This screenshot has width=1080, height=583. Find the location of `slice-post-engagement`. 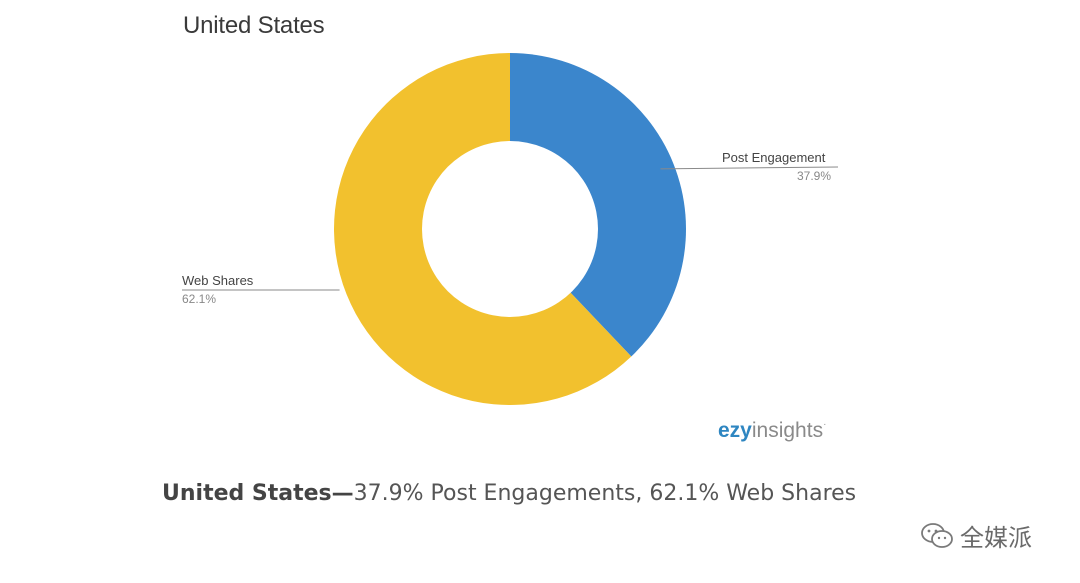

slice-post-engagement is located at coordinates (598, 205).